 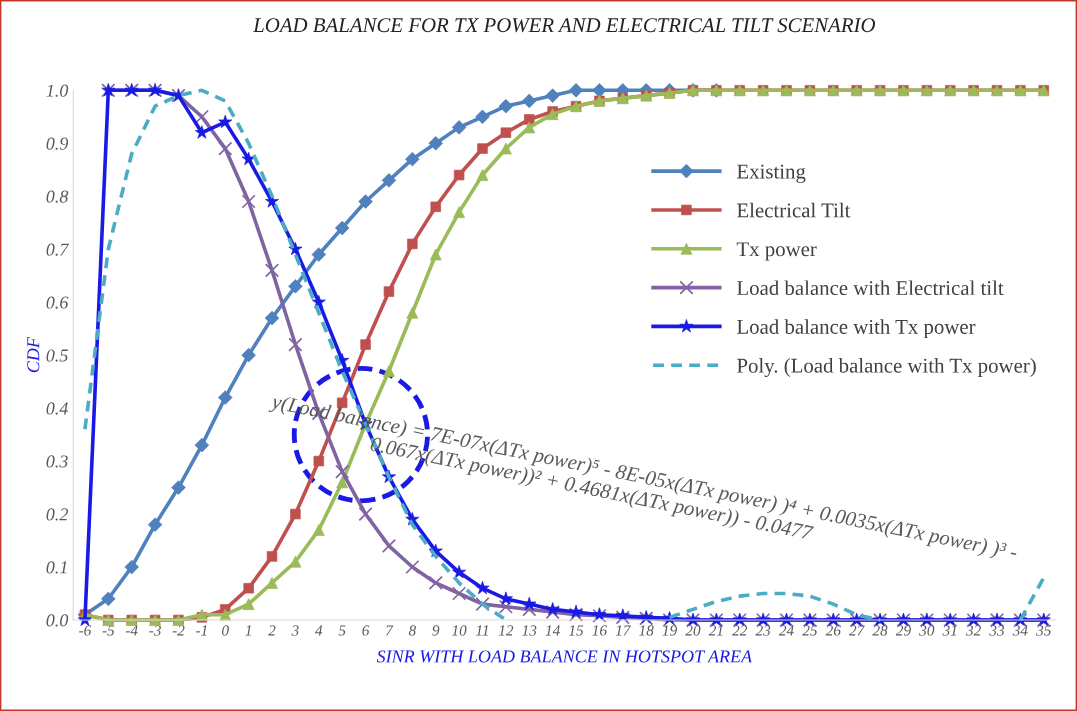 I want to click on legend-label: Load balance with Tx power, so click(x=856, y=329).